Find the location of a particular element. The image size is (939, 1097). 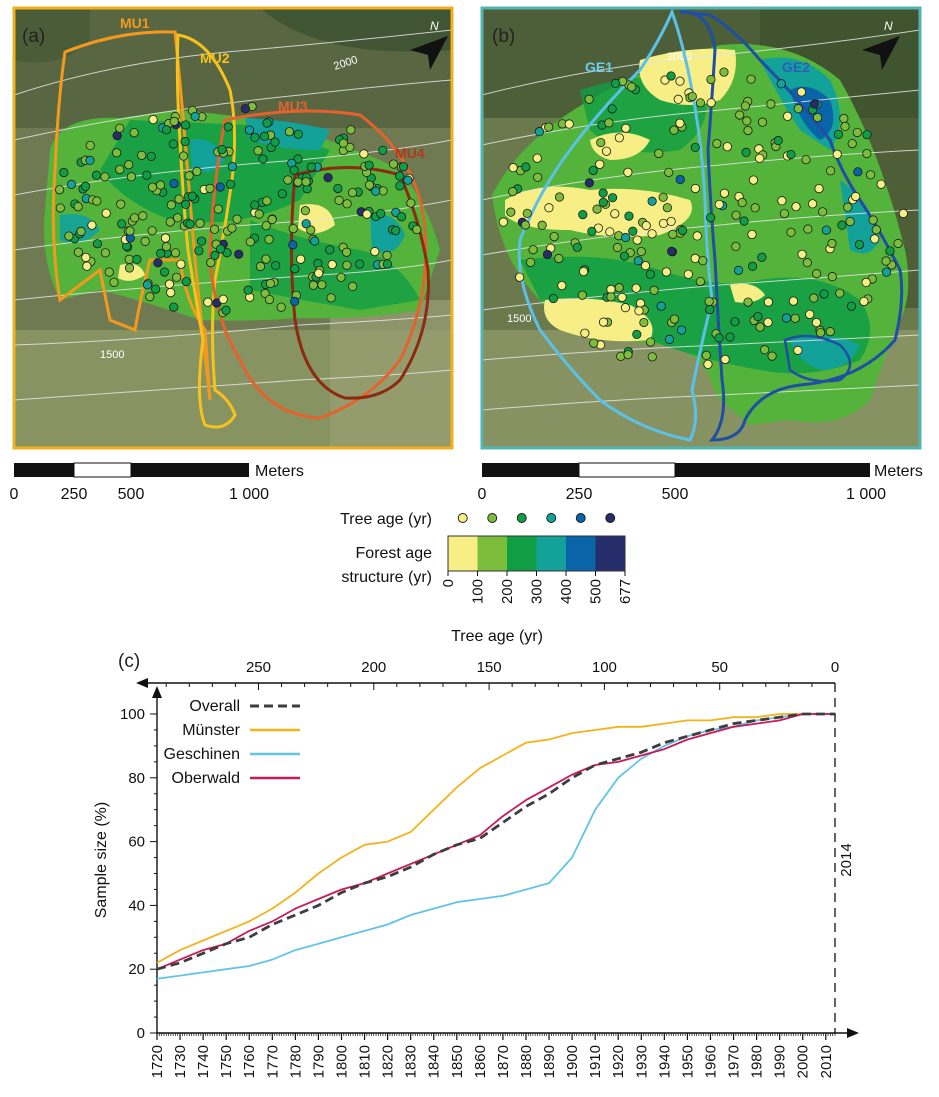

y-axis-arrow-icon is located at coordinates (157, 692).